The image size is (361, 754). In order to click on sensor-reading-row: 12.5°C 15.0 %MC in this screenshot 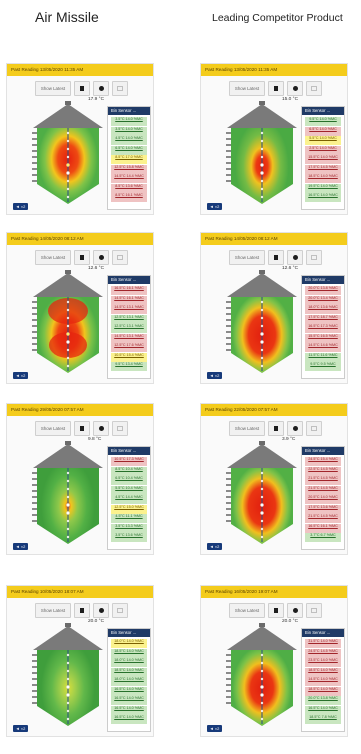, I will do `click(129, 509)`.